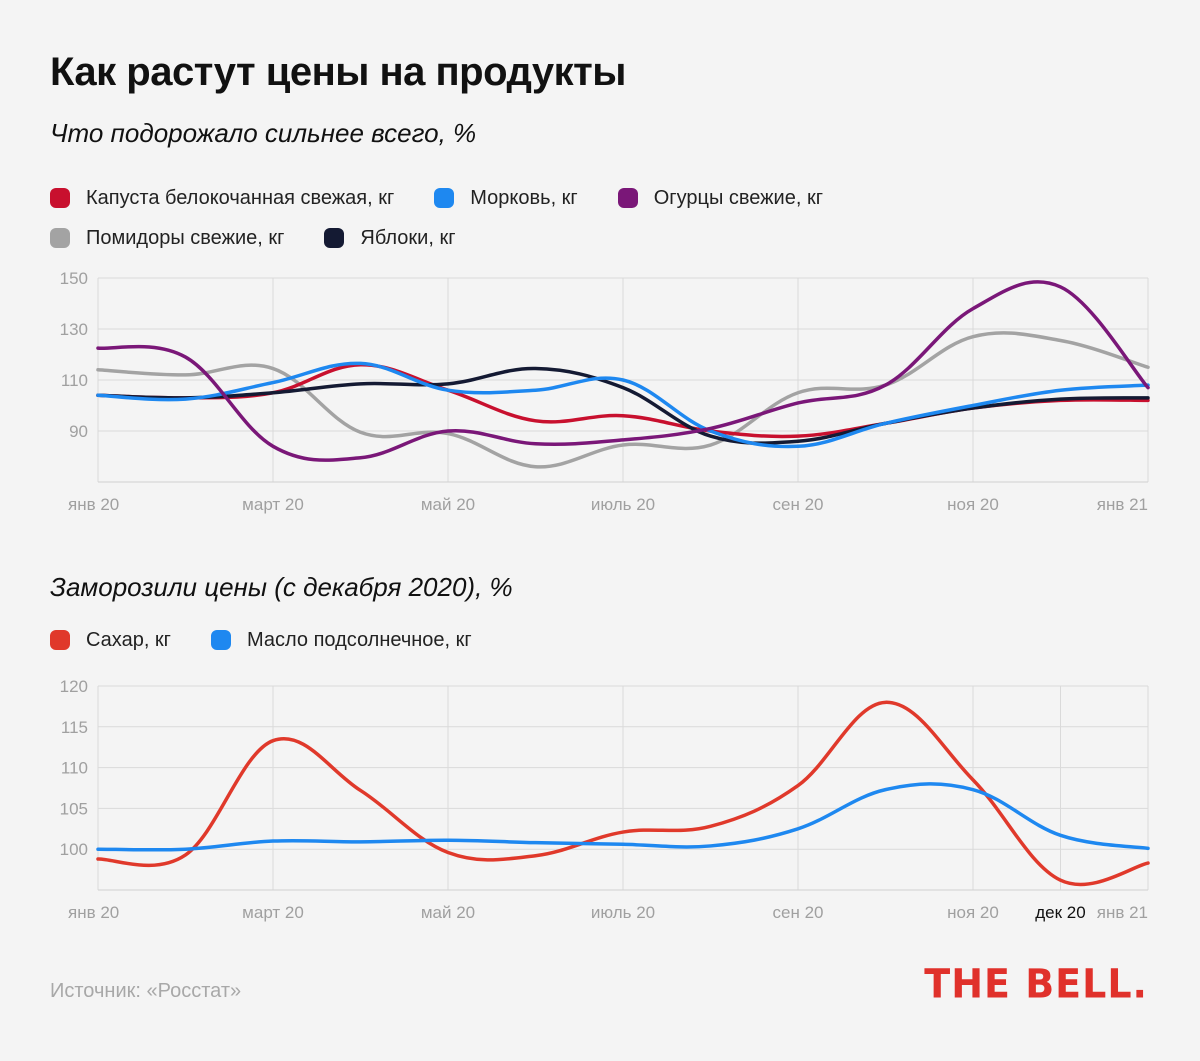  Describe the element at coordinates (128, 639) in the screenshot. I see `legend-label: Сахар, кг` at that location.